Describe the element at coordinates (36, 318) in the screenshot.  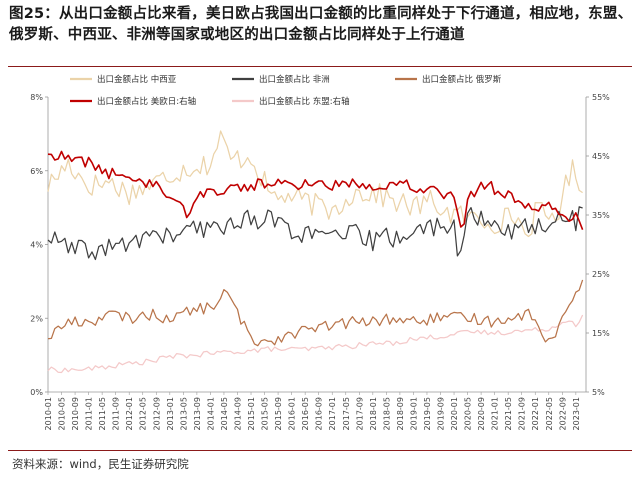
I see `left-tick-label: 2%` at that location.